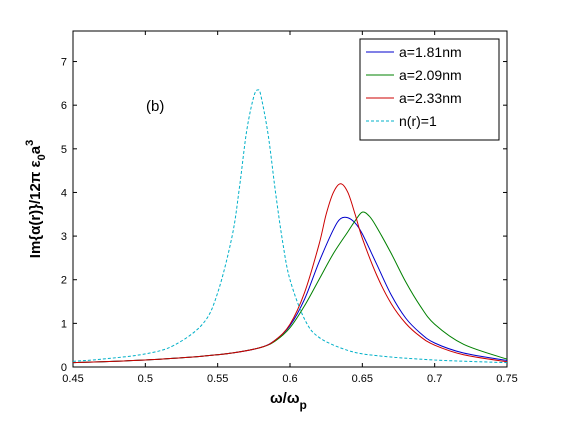 The width and height of the screenshot is (561, 421). I want to click on x-axis-title-main: ω/ω, so click(285, 398).